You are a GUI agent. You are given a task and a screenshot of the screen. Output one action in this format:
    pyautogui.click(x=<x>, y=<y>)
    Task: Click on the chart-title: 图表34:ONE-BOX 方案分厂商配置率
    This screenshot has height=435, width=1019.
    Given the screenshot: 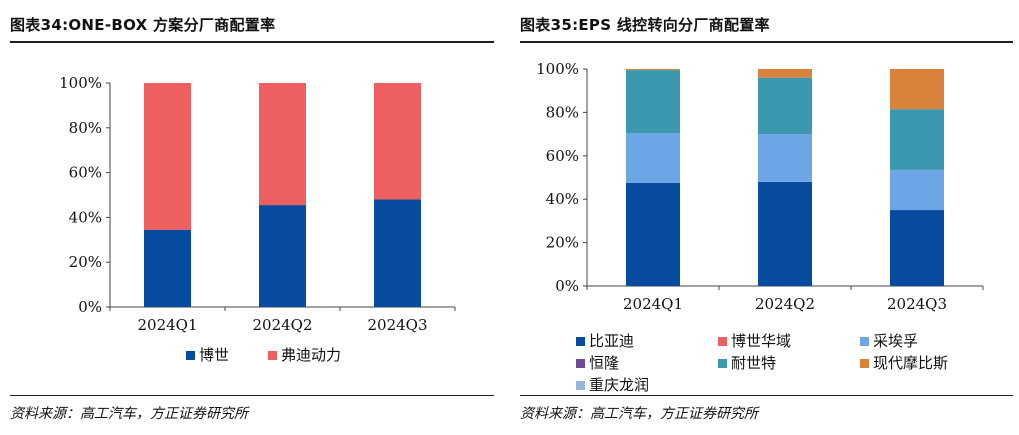 What is the action you would take?
    pyautogui.click(x=143, y=25)
    